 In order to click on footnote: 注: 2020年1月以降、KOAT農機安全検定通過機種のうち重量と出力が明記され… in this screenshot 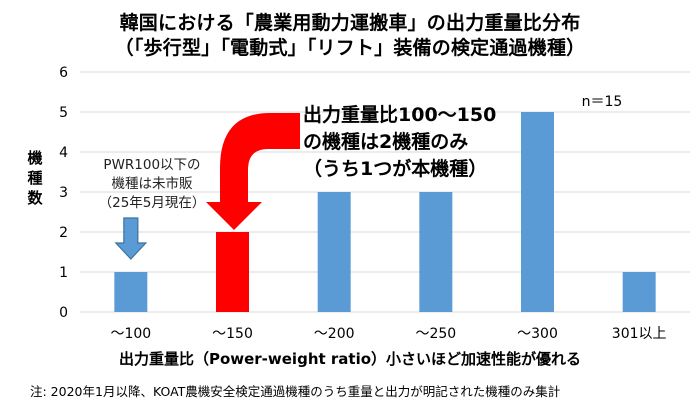, I will do `click(295, 391)`.